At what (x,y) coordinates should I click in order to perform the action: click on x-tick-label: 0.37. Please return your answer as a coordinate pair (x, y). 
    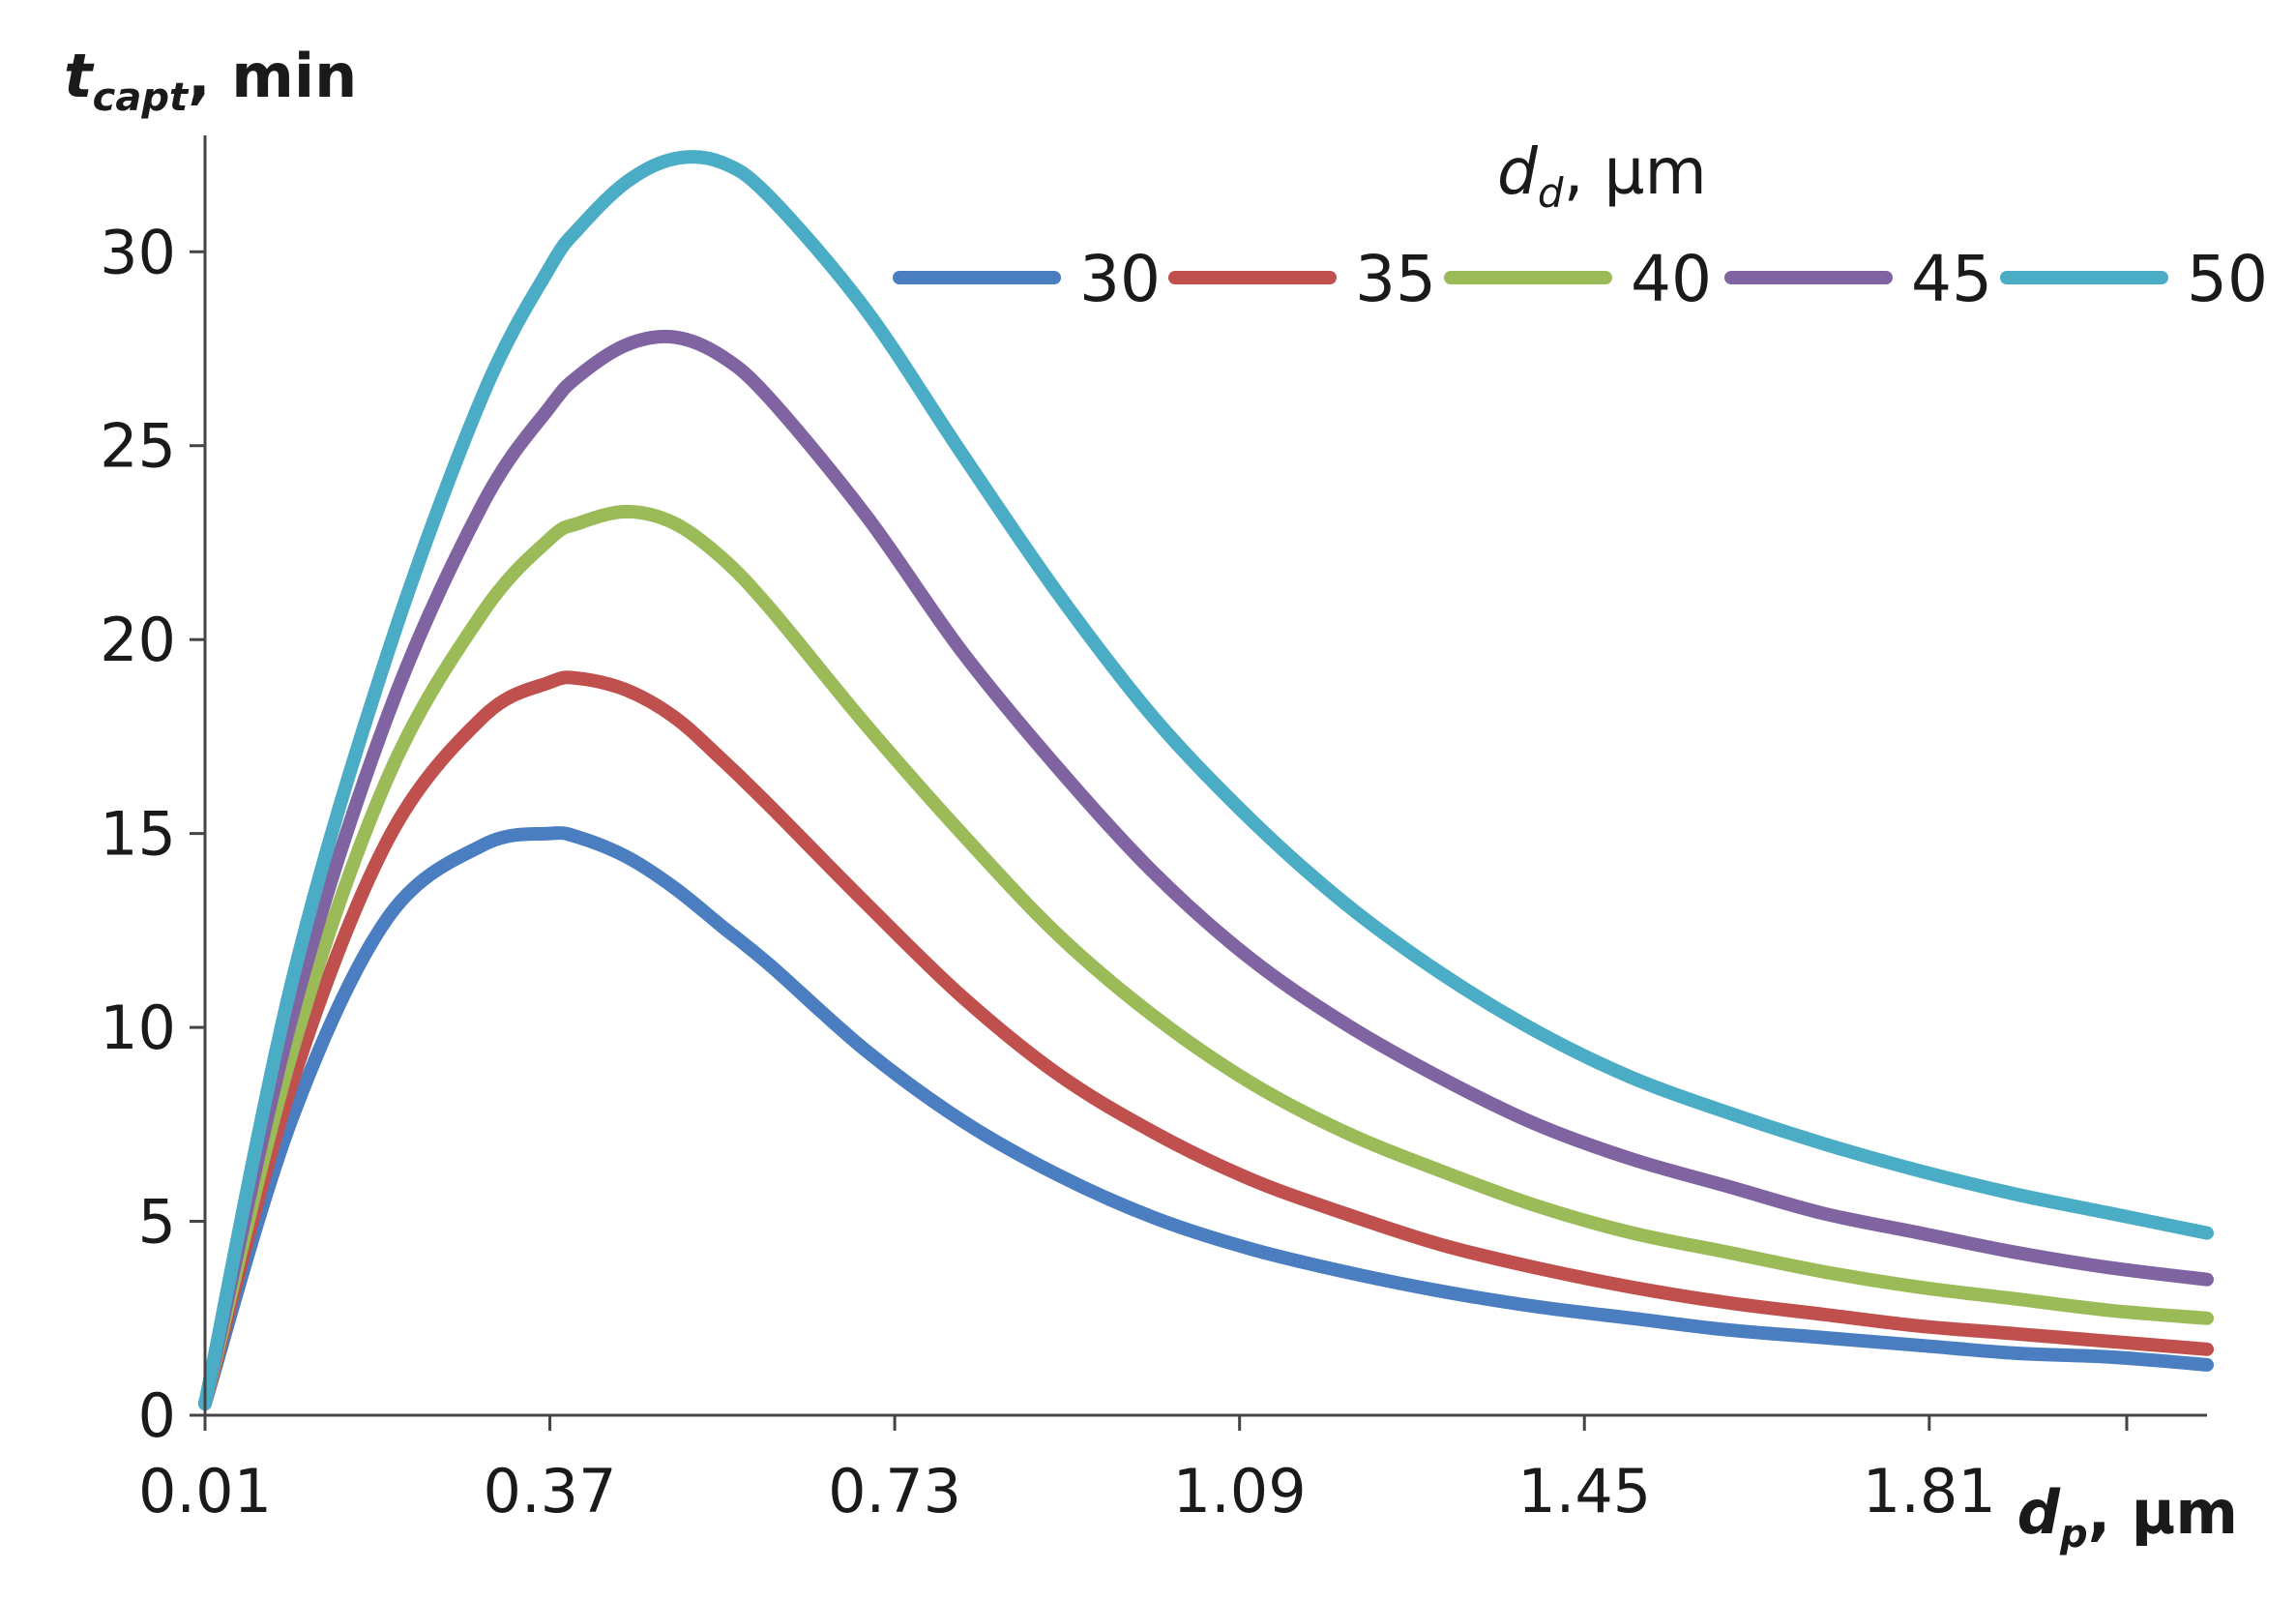
    Looking at the image, I should click on (550, 1491).